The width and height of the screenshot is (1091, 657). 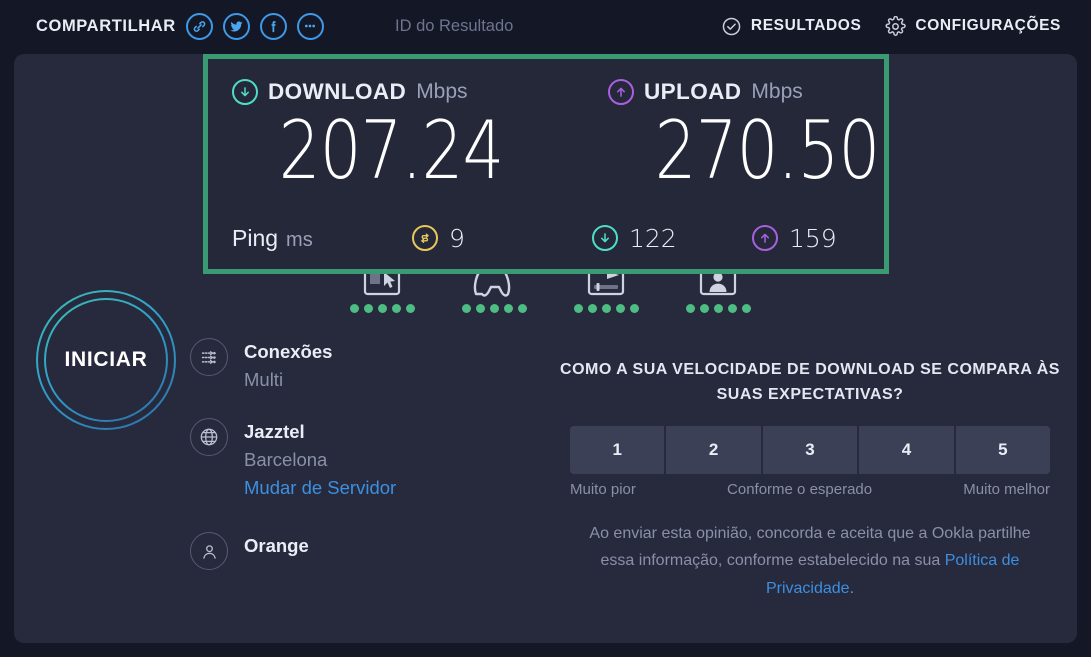 I want to click on connections-value: Multi, so click(x=264, y=379).